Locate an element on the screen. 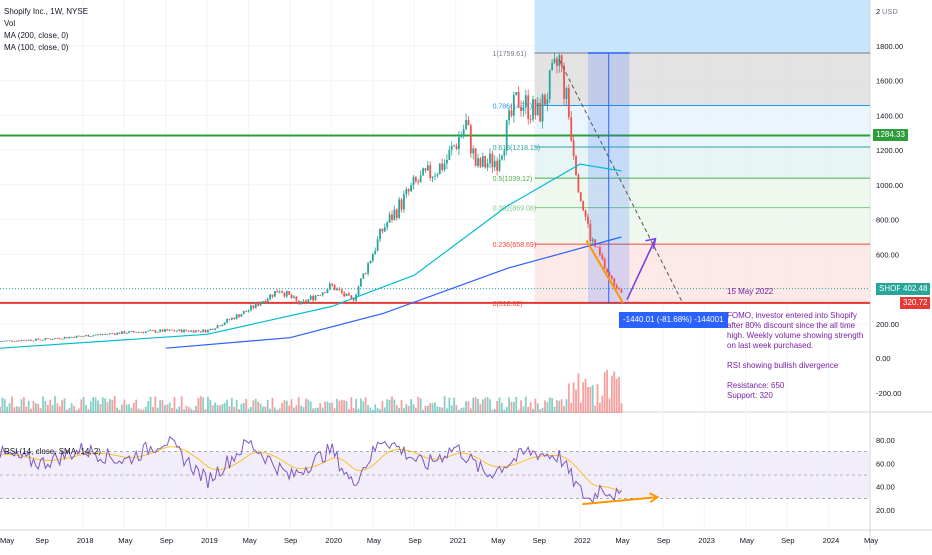 This screenshot has width=932, height=555. price-axis-label: 1200.00 is located at coordinates (889, 150).